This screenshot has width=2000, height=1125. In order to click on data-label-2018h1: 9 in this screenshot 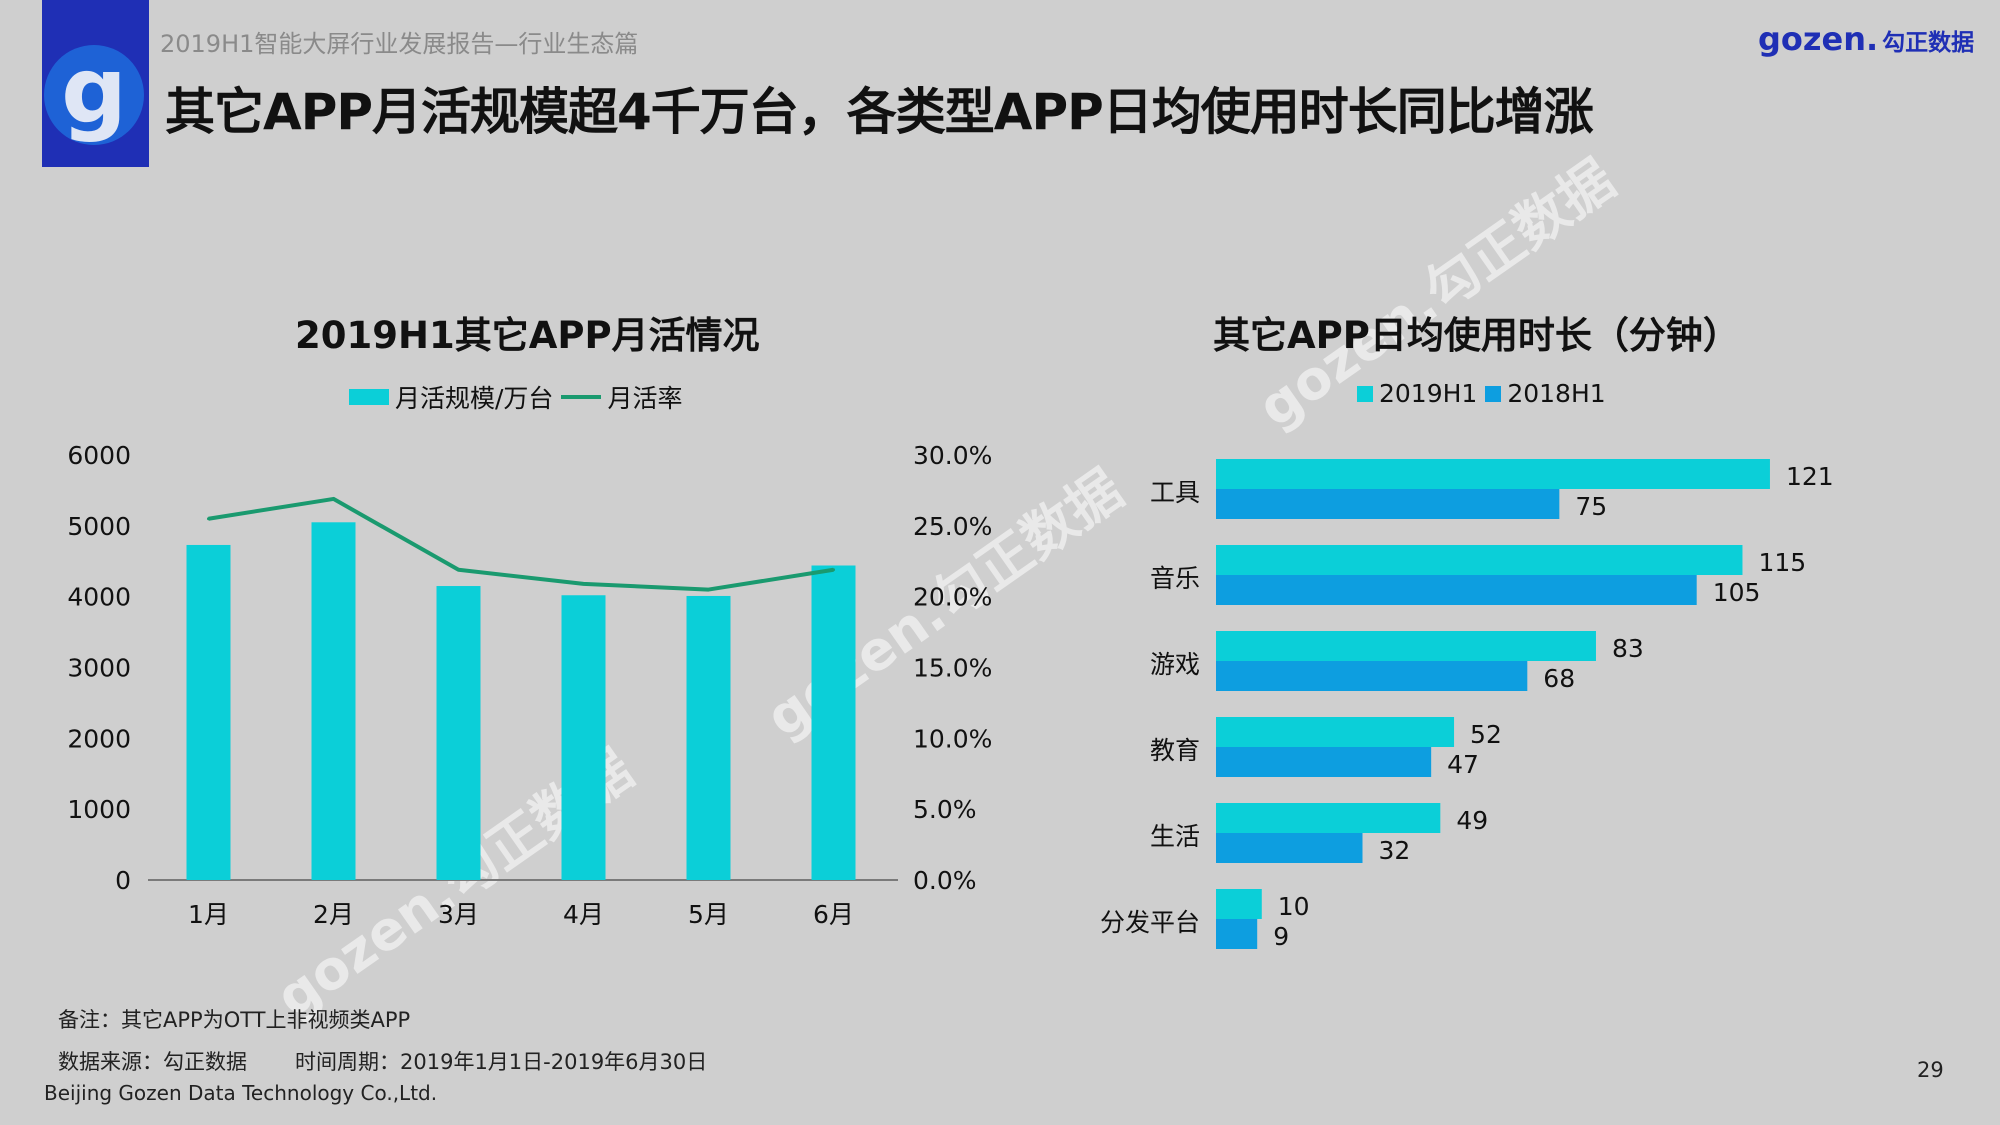, I will do `click(1281, 936)`.